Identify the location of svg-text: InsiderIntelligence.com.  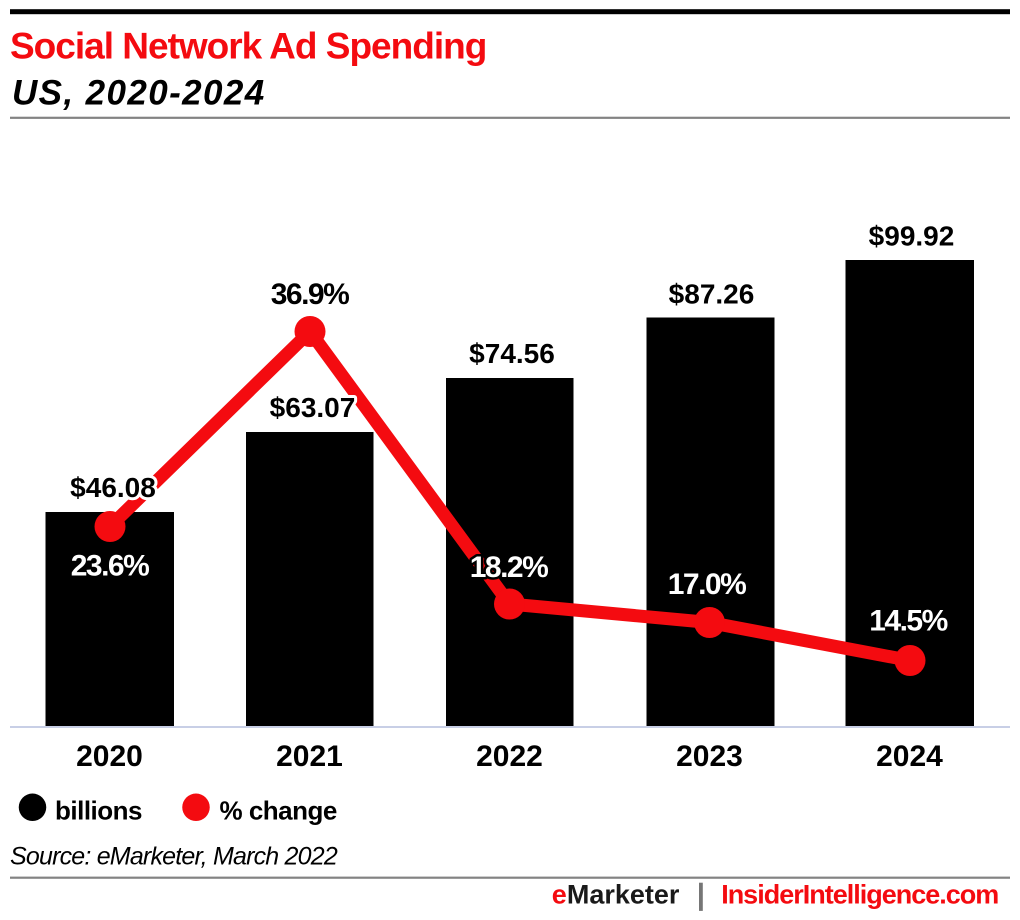
(859, 895).